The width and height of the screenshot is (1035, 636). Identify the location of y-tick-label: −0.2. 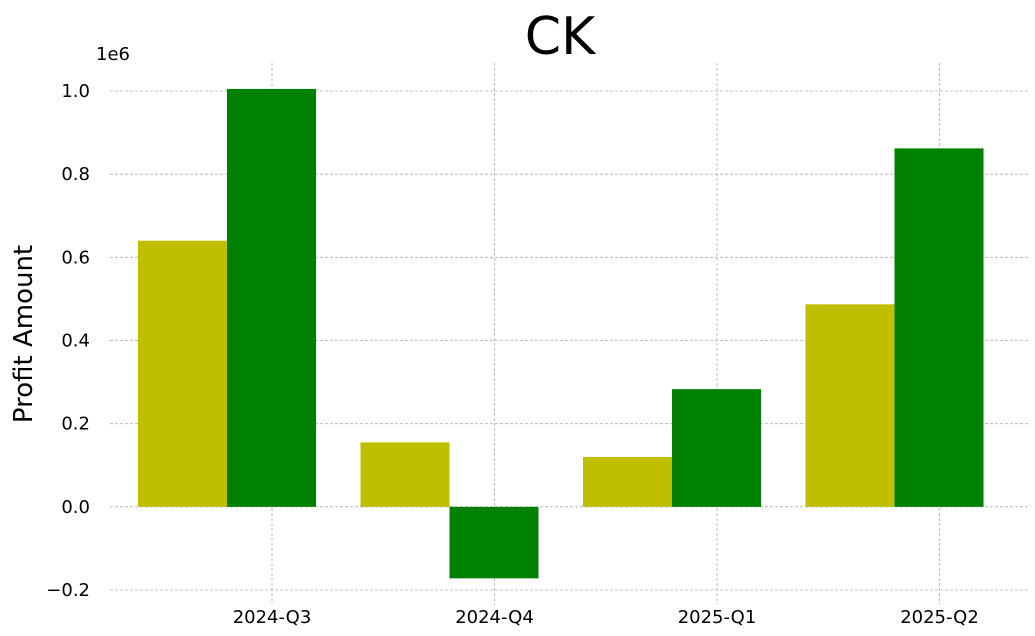
(68, 590).